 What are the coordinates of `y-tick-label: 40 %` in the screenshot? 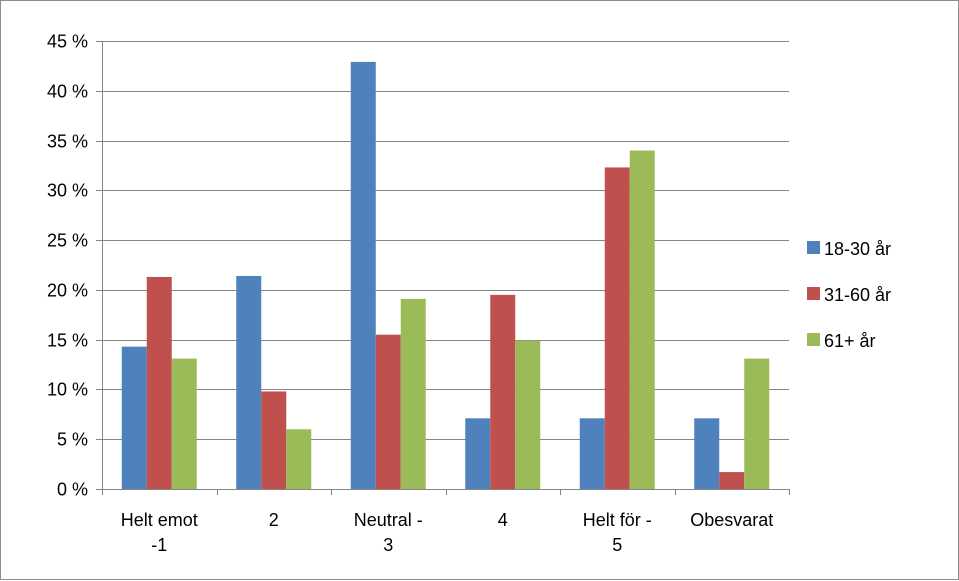 It's located at (67, 92).